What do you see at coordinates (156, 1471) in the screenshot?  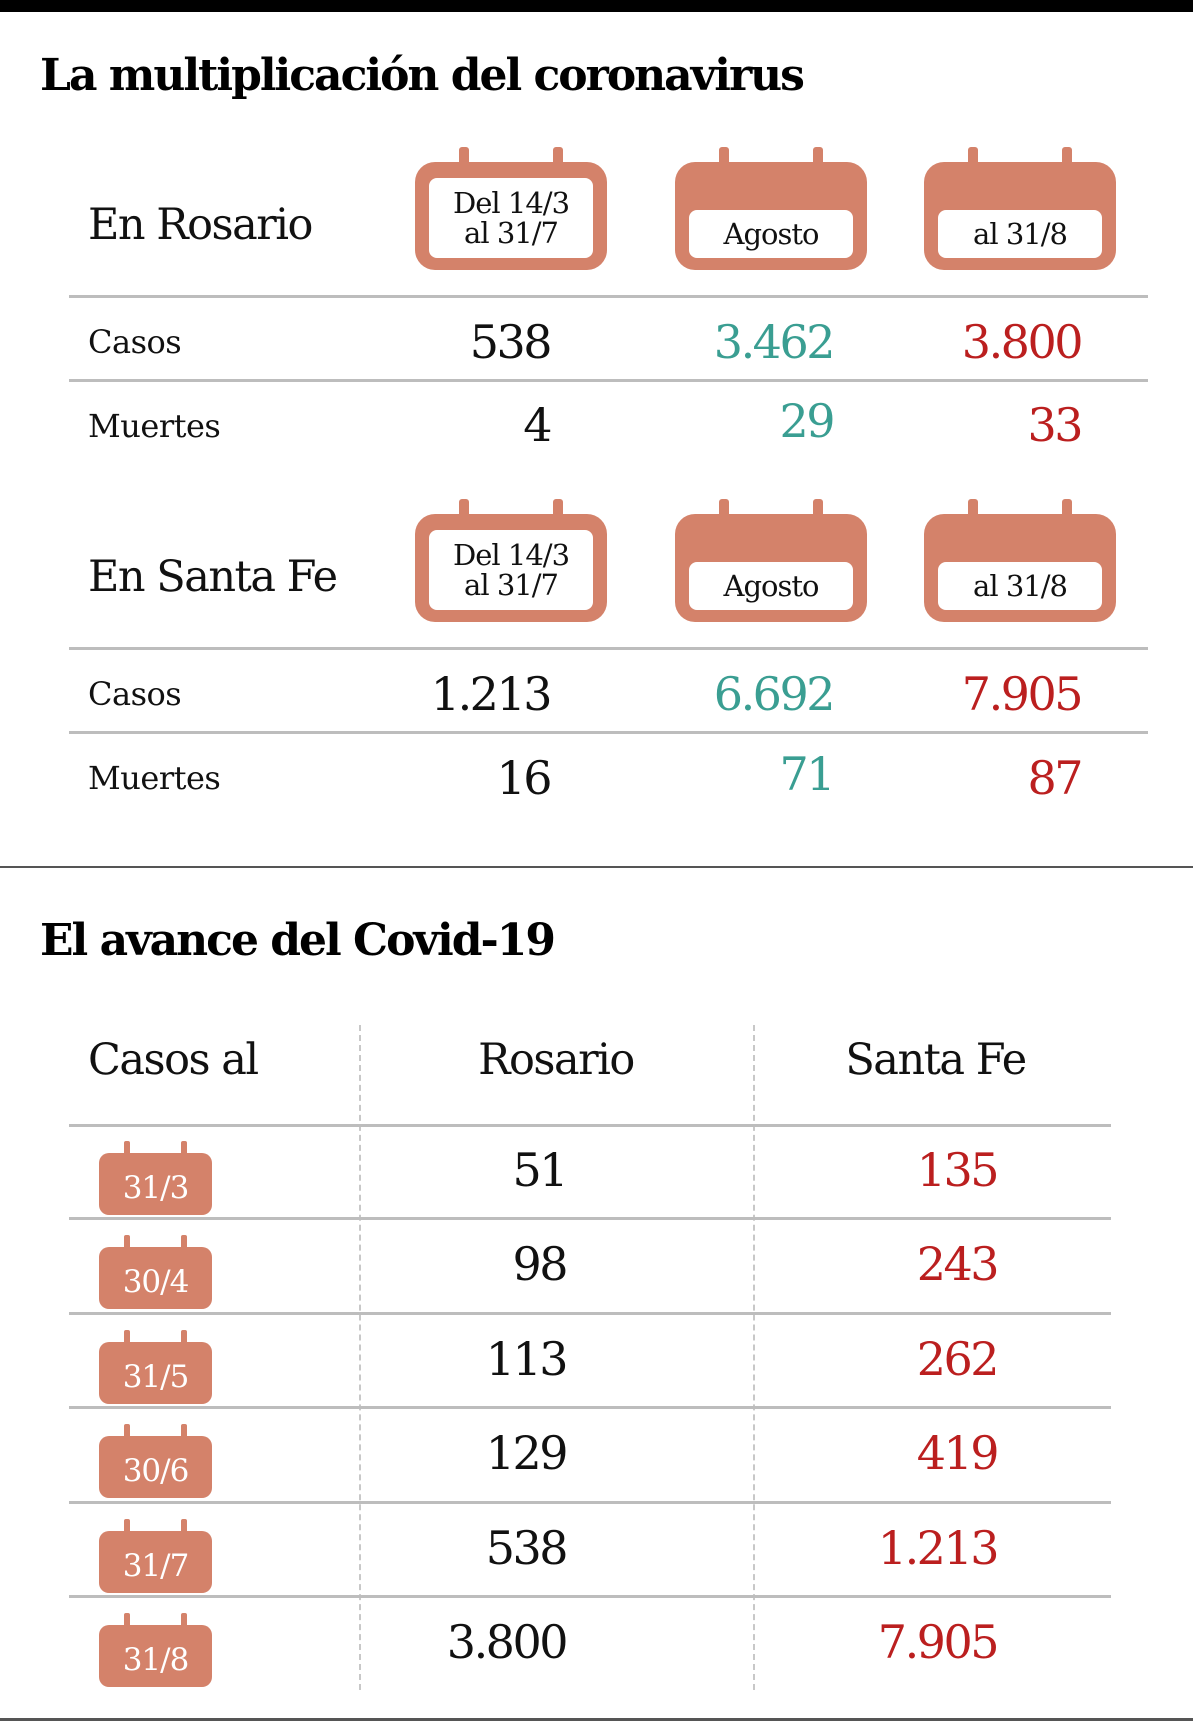 I see `date-label: 30/6` at bounding box center [156, 1471].